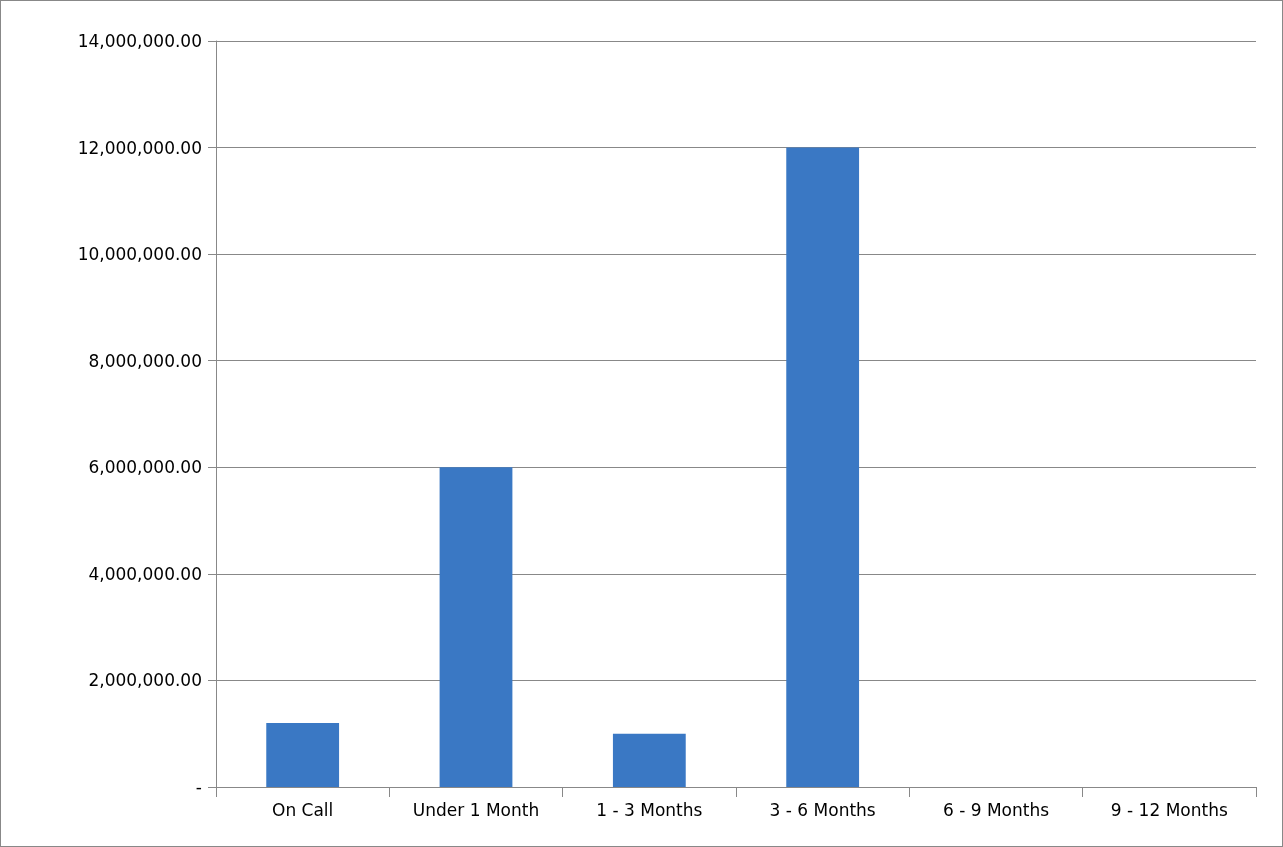  I want to click on x-tick-label: On Call, so click(303, 809).